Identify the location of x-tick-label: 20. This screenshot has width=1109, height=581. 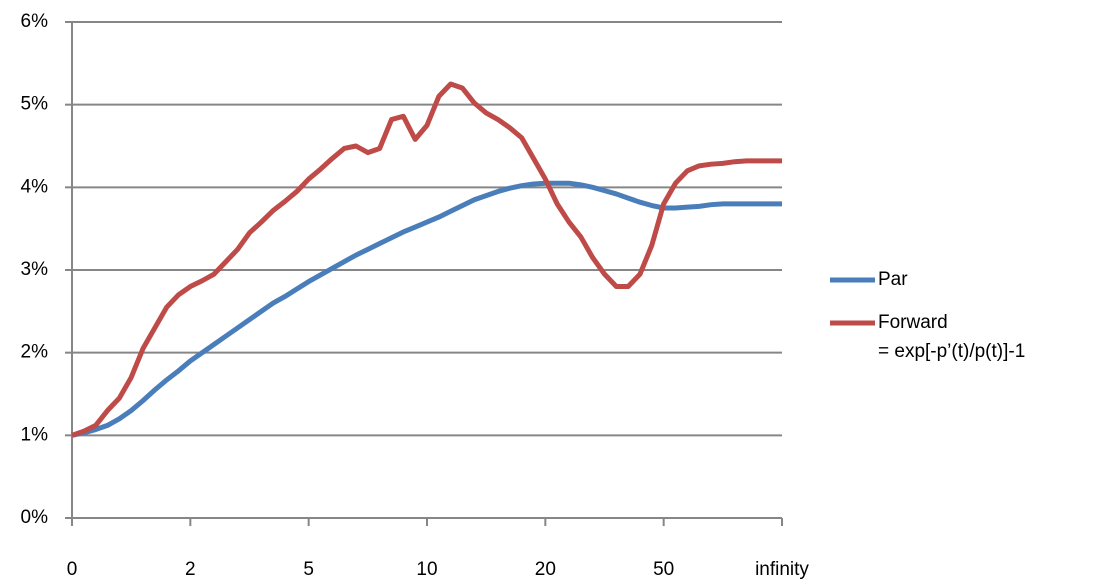
(545, 569).